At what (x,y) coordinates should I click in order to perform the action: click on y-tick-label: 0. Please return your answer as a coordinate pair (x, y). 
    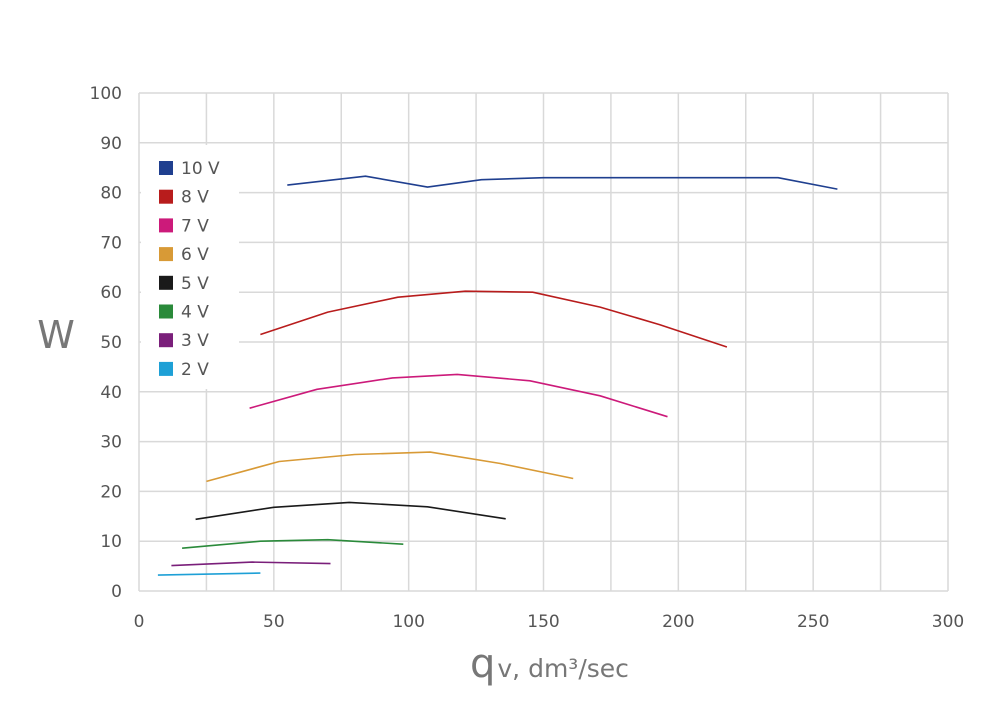
    Looking at the image, I should click on (116, 592).